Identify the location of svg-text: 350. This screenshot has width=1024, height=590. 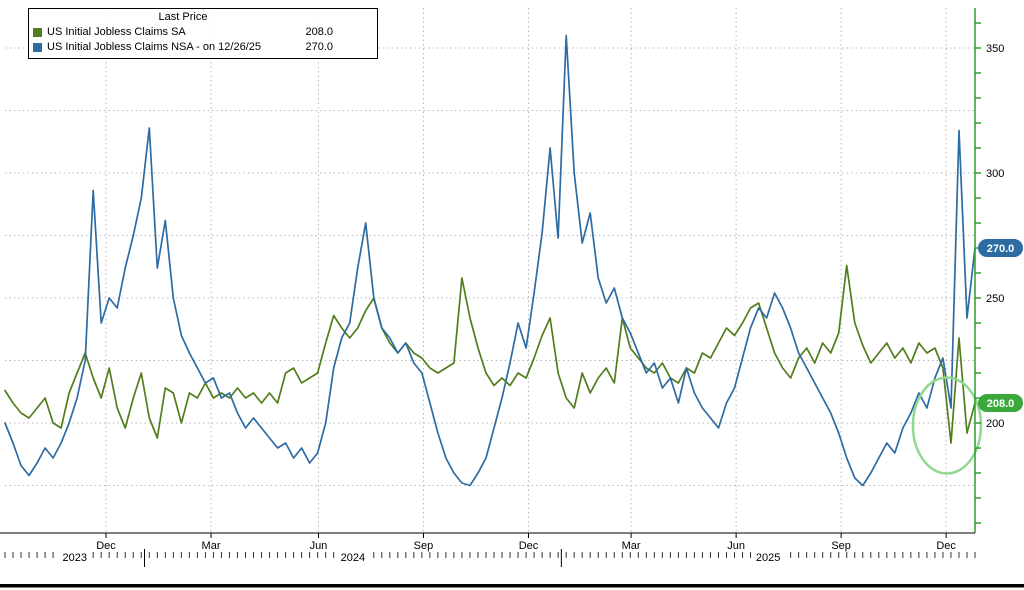
(995, 49).